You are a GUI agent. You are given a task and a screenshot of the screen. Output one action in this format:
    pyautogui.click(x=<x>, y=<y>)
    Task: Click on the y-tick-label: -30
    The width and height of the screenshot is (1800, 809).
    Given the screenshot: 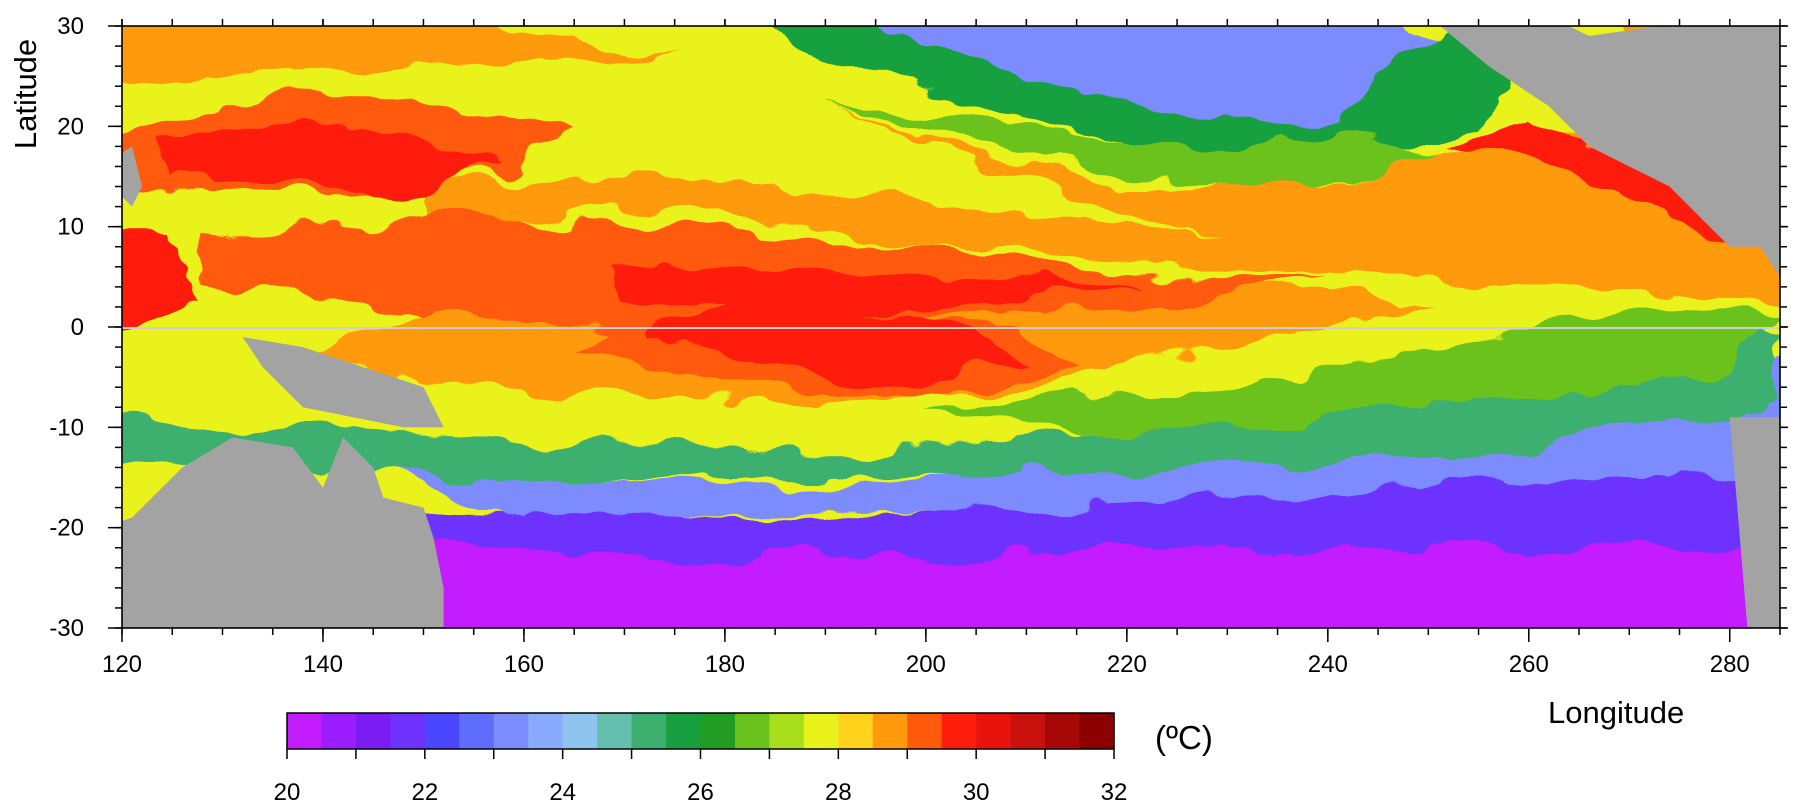 What is the action you would take?
    pyautogui.click(x=66, y=628)
    